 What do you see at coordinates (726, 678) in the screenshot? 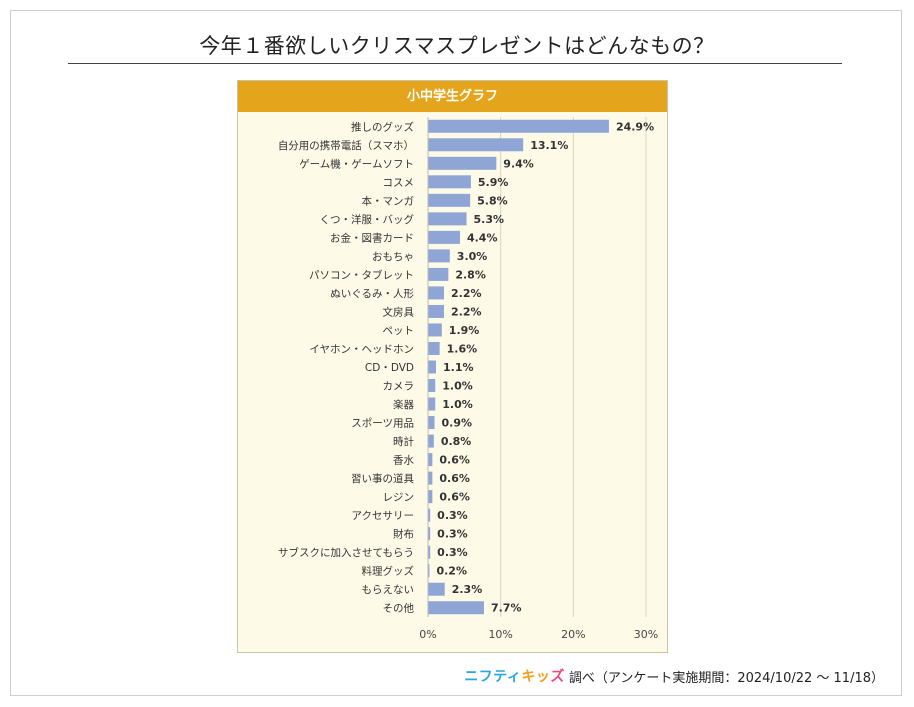
I see `footer-source-text: 調べ（アンケート実施期間：2024/10/22 ～ 11/18）` at bounding box center [726, 678].